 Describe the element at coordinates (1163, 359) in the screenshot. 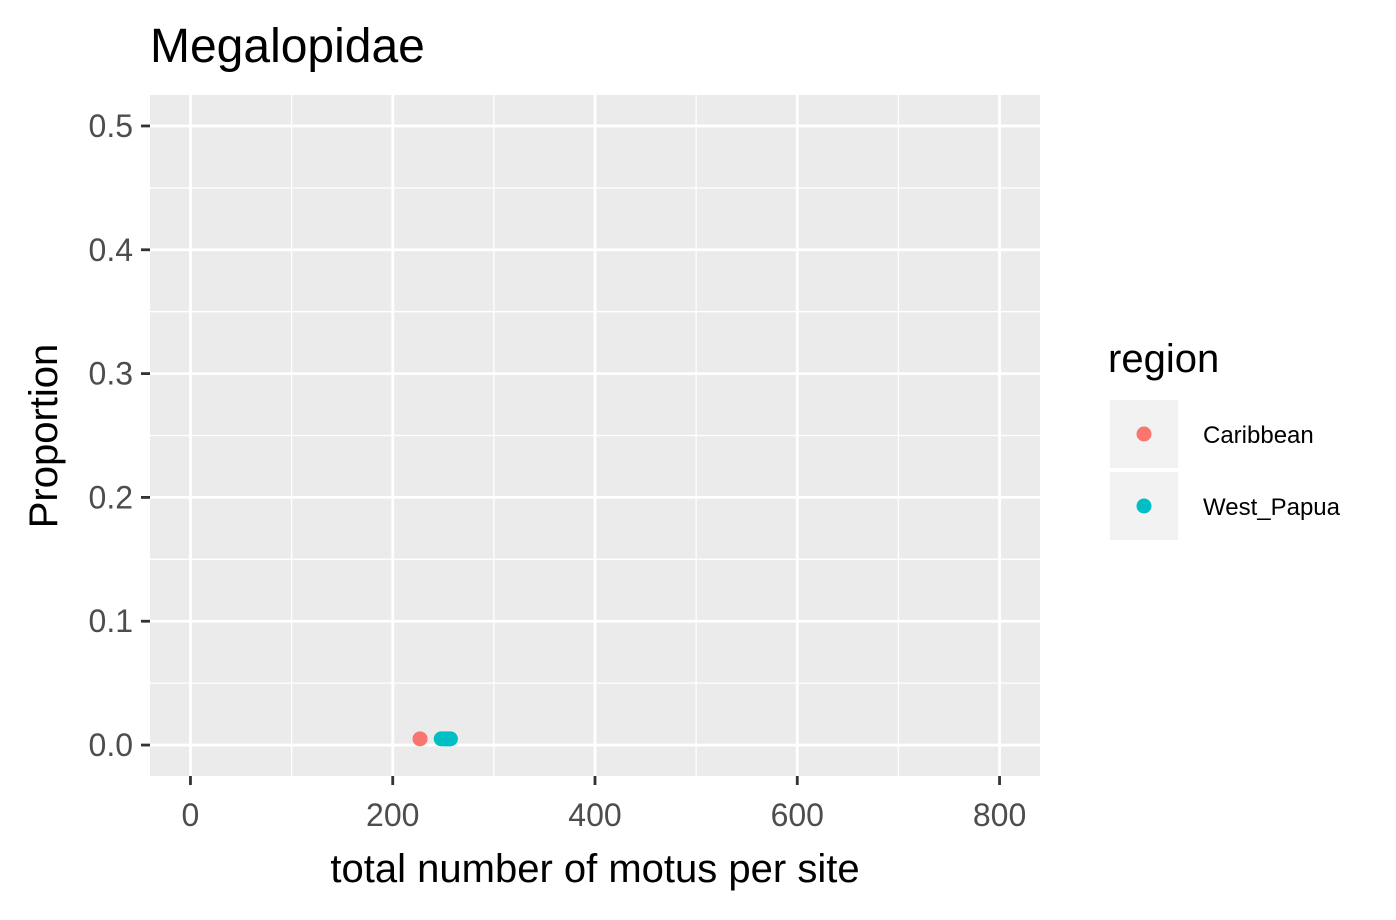

I see `legend-title: region` at that location.